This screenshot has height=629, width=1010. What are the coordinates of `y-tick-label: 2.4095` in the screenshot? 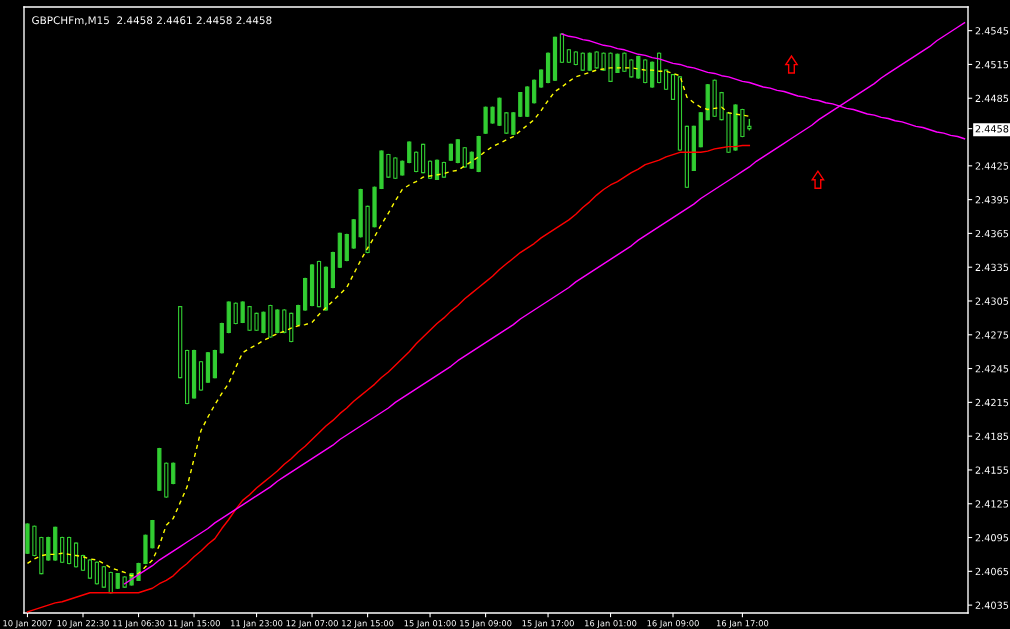 It's located at (992, 538).